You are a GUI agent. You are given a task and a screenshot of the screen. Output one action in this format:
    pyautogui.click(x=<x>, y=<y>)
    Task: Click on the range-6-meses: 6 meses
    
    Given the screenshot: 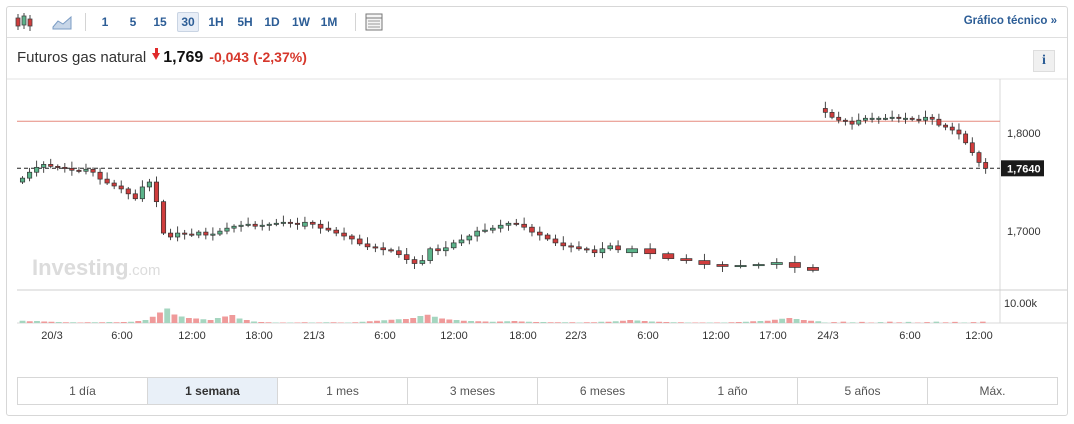 What is the action you would take?
    pyautogui.click(x=603, y=391)
    